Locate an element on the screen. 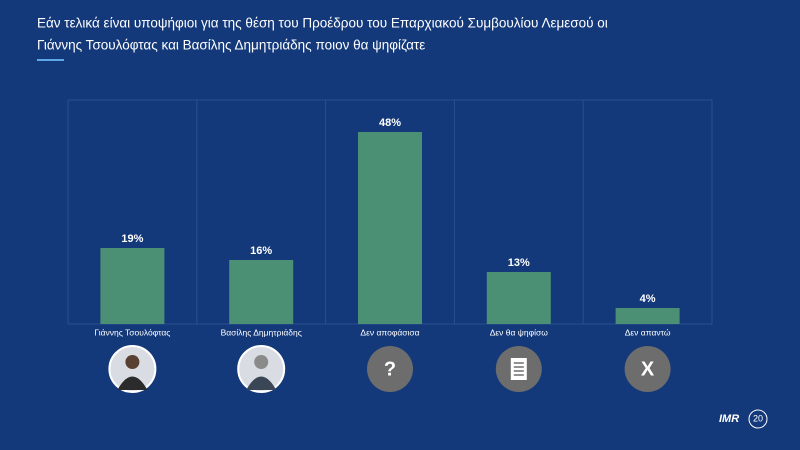 The width and height of the screenshot is (800, 450). logo-badge: 20 is located at coordinates (758, 418).